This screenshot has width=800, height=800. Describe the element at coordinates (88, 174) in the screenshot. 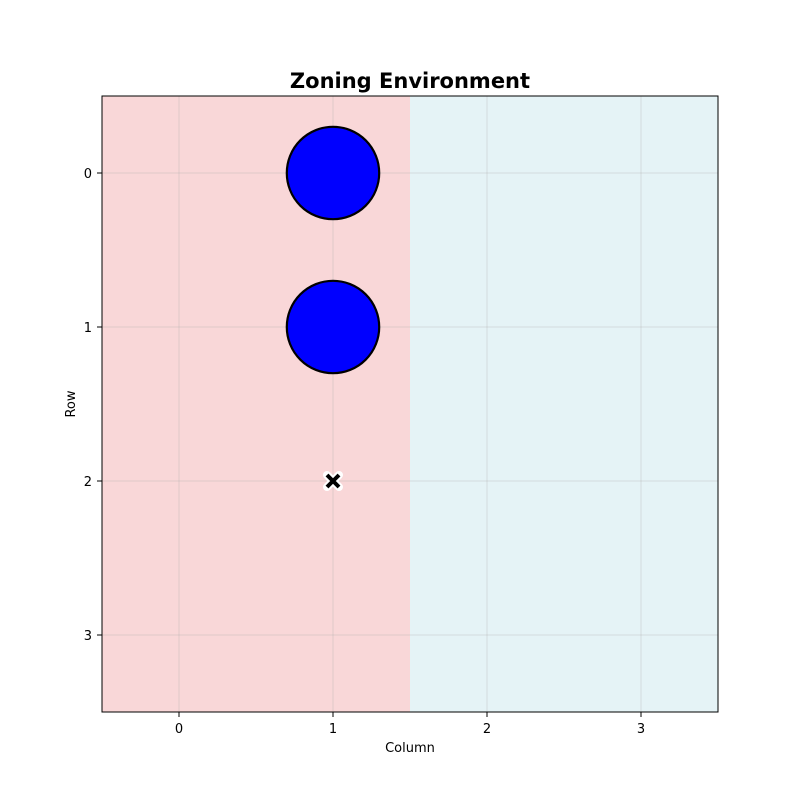

I see `y-tick-label-0: 0` at that location.